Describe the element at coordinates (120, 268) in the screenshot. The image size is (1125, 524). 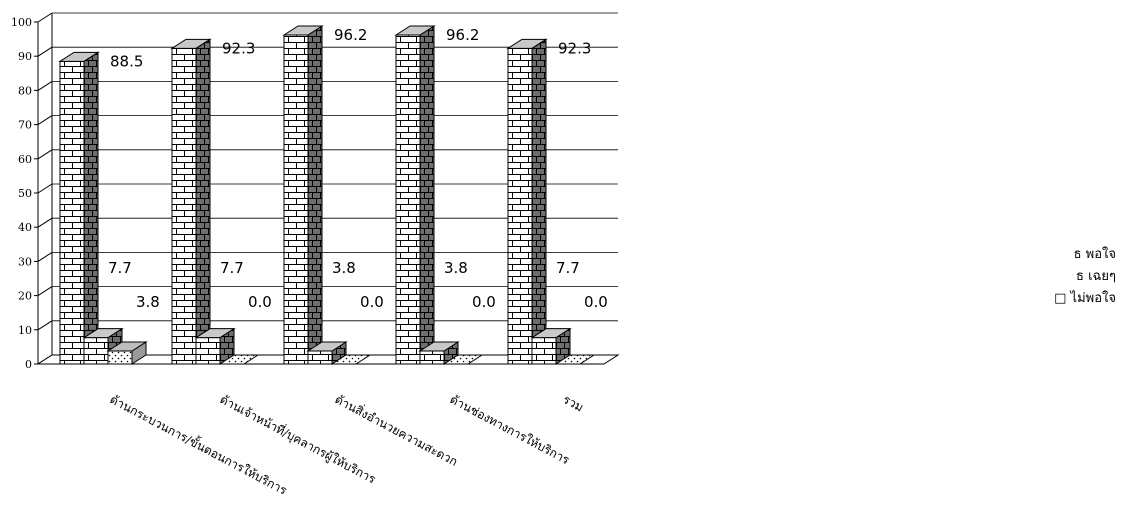
I see `data-label-neutral-0: 7.7` at that location.